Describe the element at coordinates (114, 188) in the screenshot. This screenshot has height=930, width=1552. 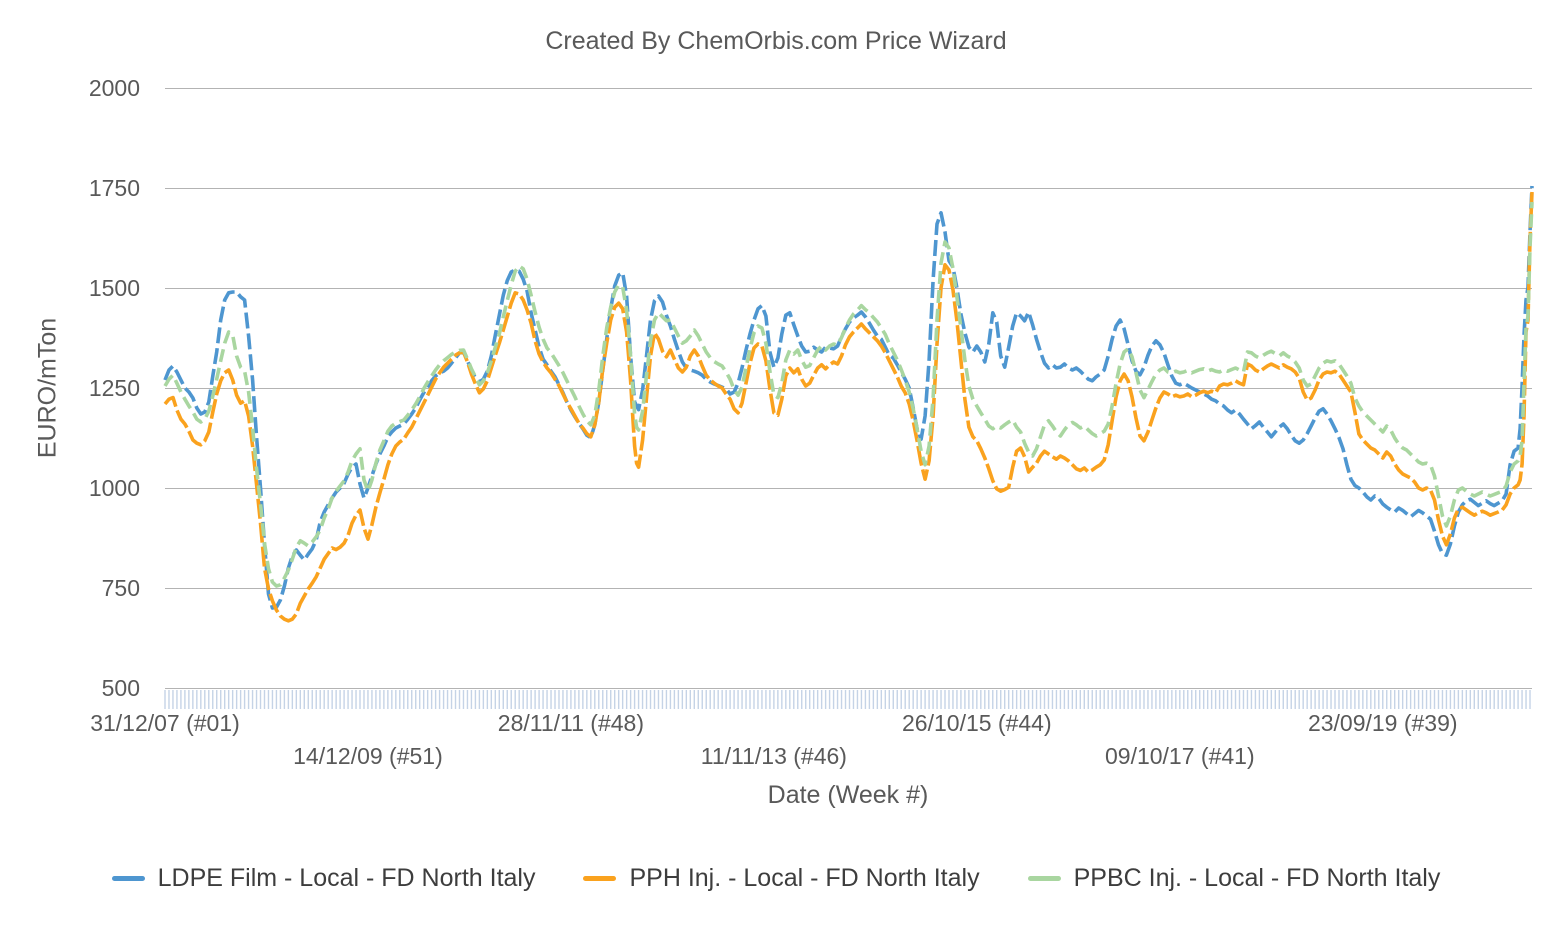
I see `y-tick-label: 1750` at that location.